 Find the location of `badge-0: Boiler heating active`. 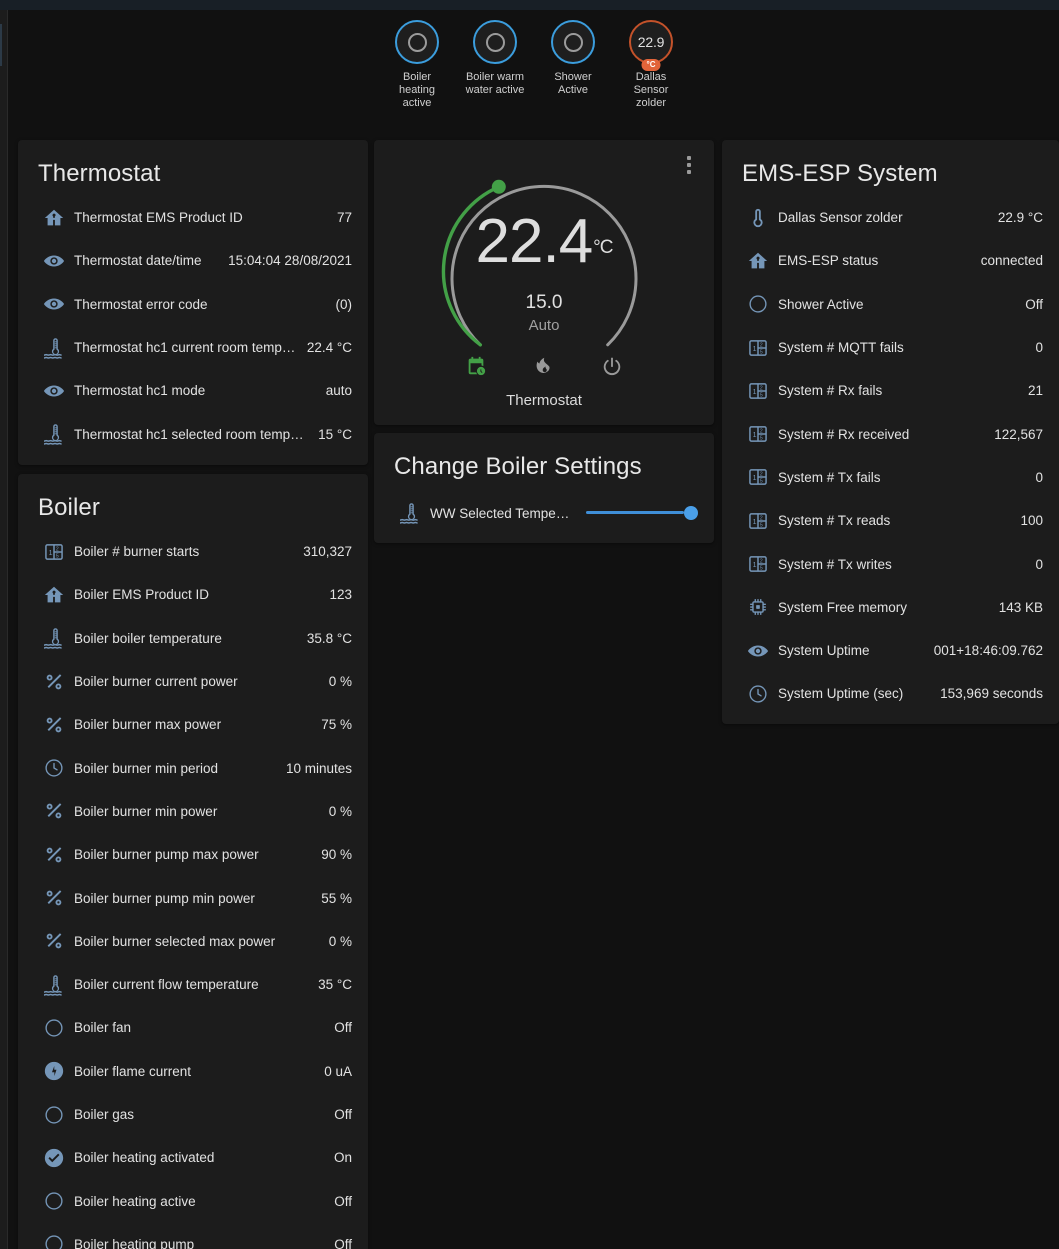

badge-0: Boiler heating active is located at coordinates (417, 65).